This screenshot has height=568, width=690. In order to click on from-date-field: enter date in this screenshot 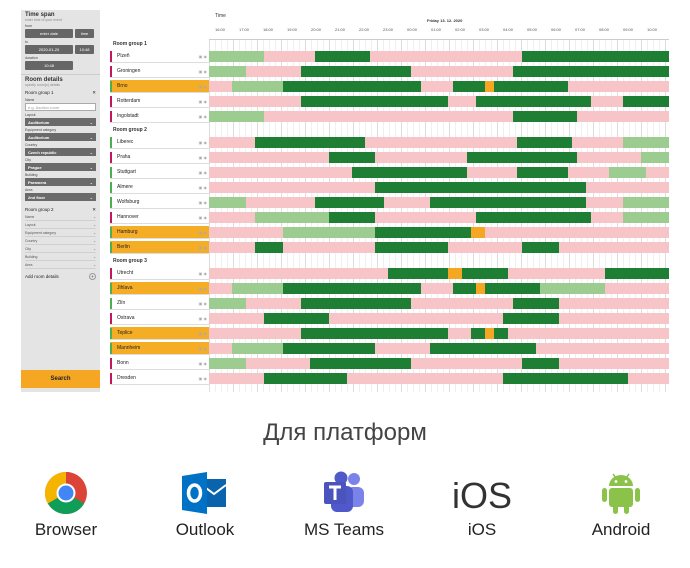, I will do `click(49, 33)`.